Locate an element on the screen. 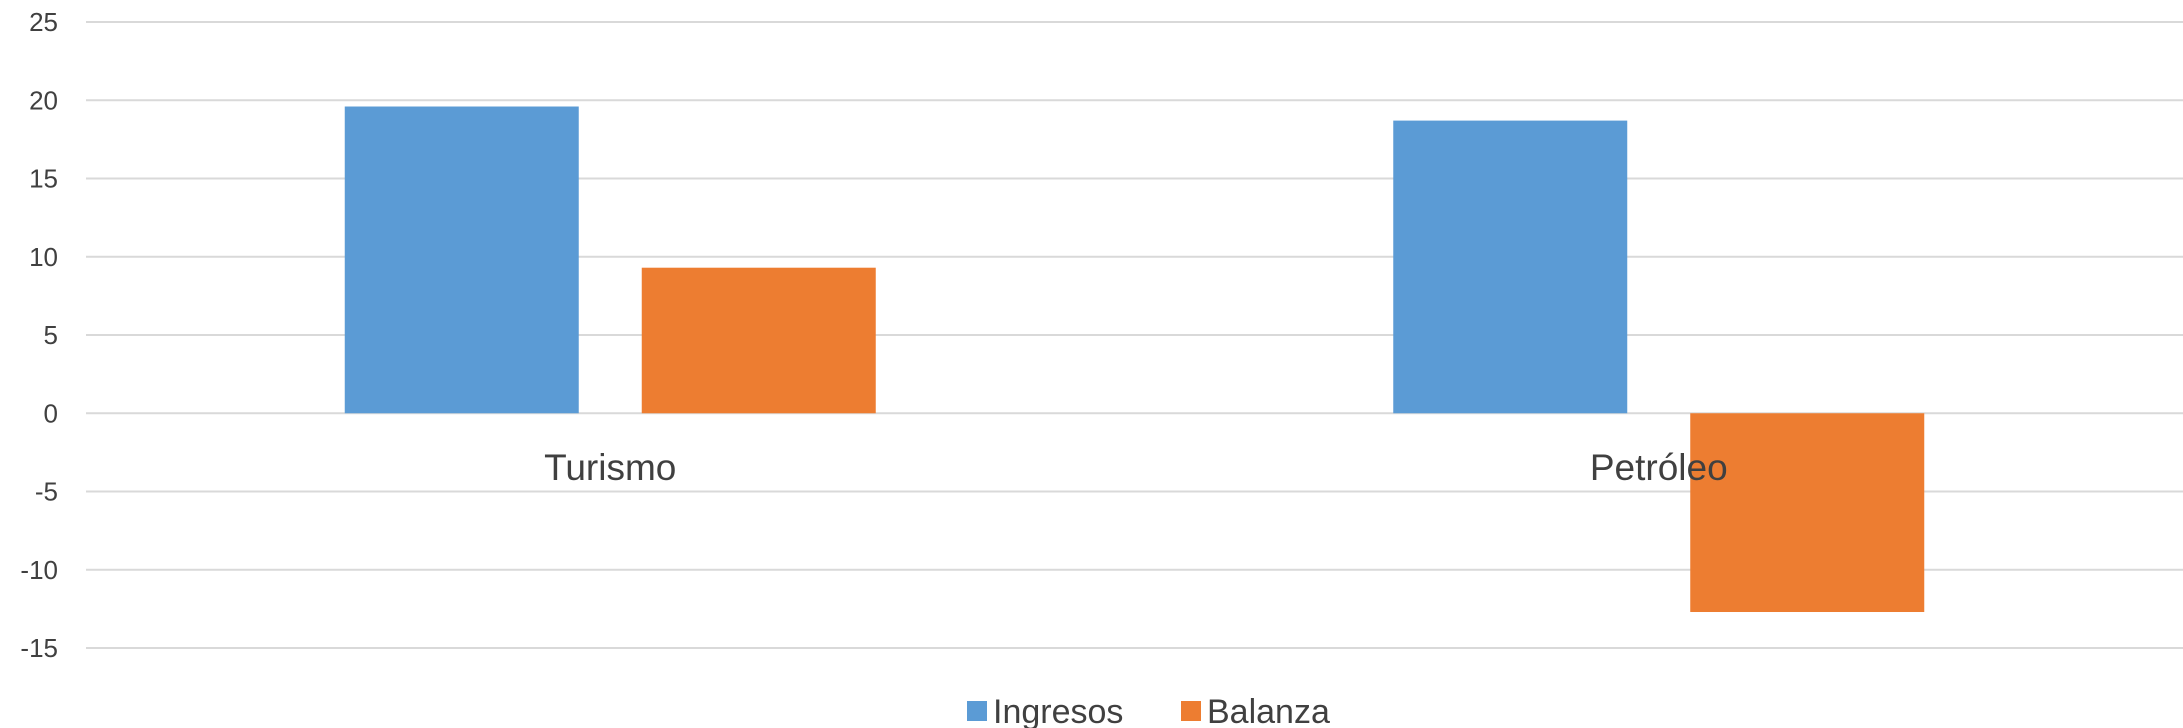  legend-label-ingresos: Ingresos is located at coordinates (1058, 710).